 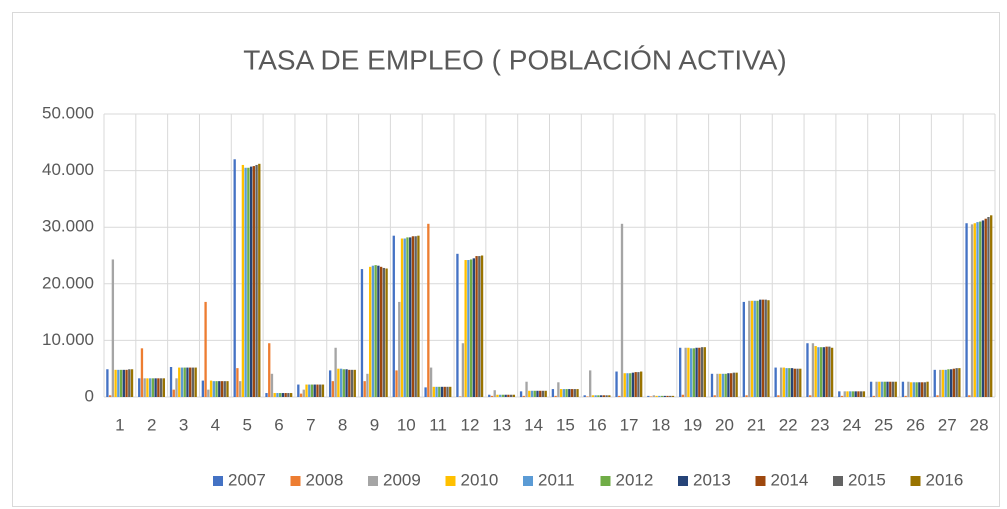 What do you see at coordinates (373, 481) in the screenshot?
I see `legend-swatch` at bounding box center [373, 481].